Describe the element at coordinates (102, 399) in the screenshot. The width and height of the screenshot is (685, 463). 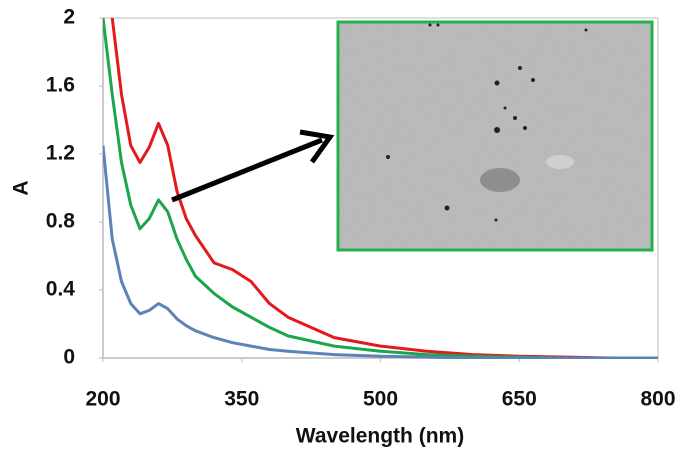
I see `x-tick-label: 200` at that location.